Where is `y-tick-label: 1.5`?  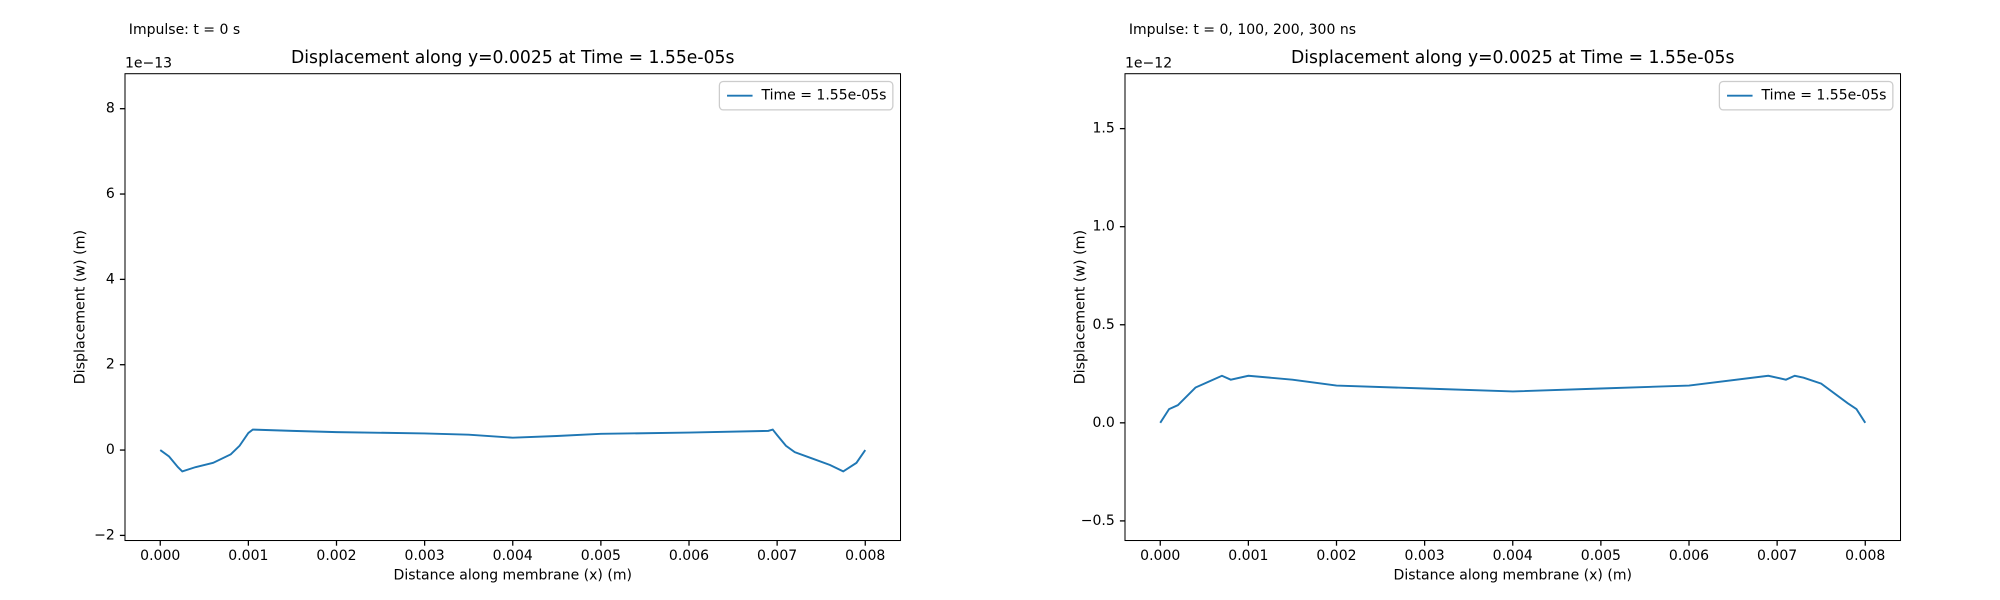 y-tick-label: 1.5 is located at coordinates (1103, 129).